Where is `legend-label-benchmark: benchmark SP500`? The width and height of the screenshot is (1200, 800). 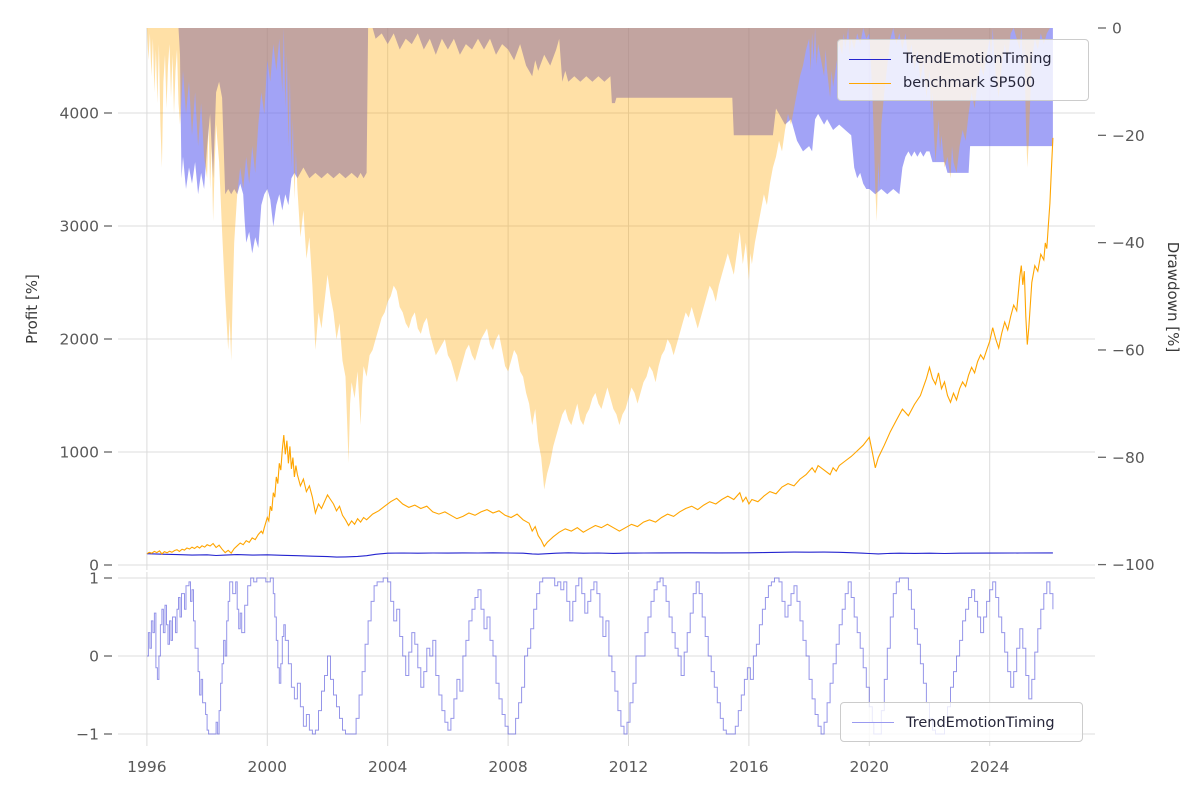 legend-label-benchmark: benchmark SP500 is located at coordinates (969, 83).